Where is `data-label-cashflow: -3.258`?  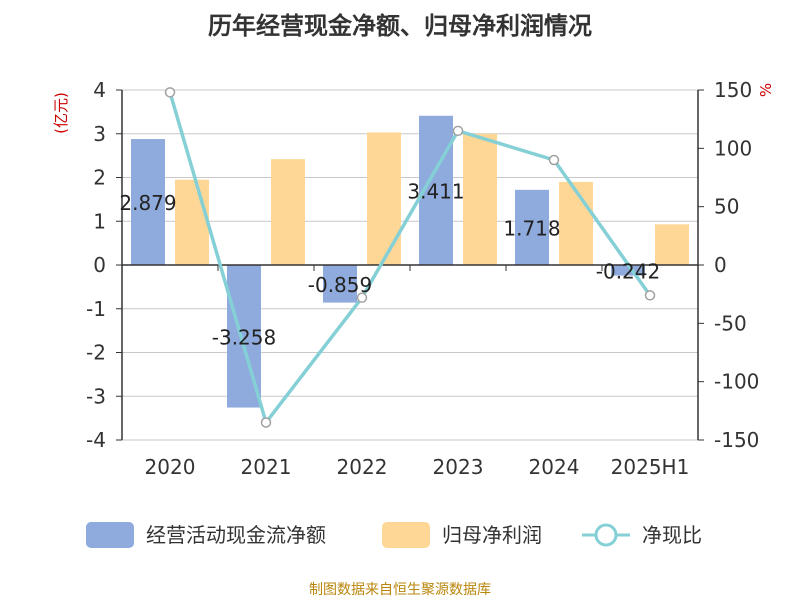
data-label-cashflow: -3.258 is located at coordinates (244, 337).